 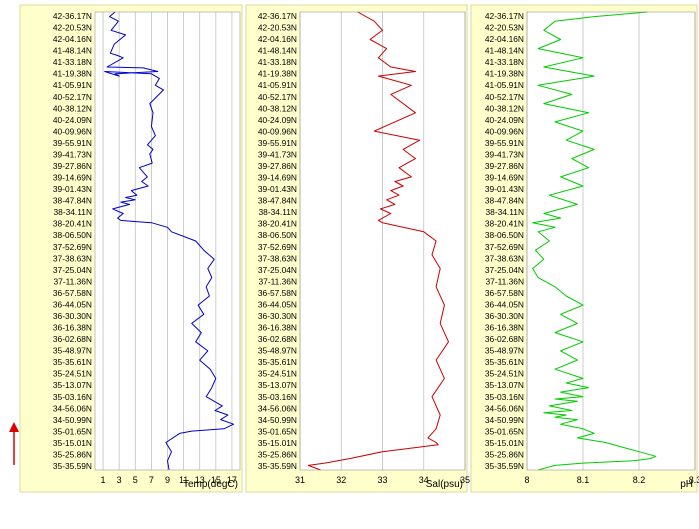 What do you see at coordinates (504, 201) in the screenshot?
I see `y-tick-label: 38-47.84N` at bounding box center [504, 201].